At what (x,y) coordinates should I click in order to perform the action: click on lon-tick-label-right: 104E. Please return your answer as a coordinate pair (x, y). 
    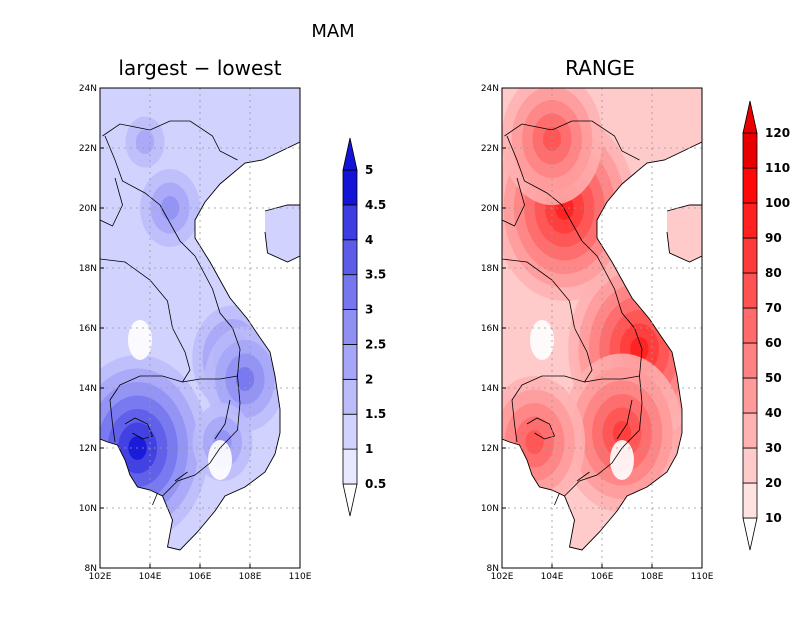
    Looking at the image, I should click on (552, 577).